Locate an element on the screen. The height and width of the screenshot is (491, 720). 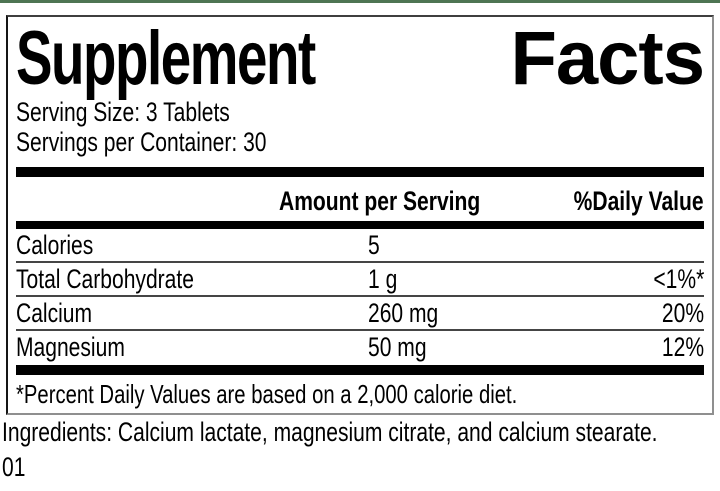
table-header-row: Amount per Serving %Daily Value is located at coordinates (360, 199).